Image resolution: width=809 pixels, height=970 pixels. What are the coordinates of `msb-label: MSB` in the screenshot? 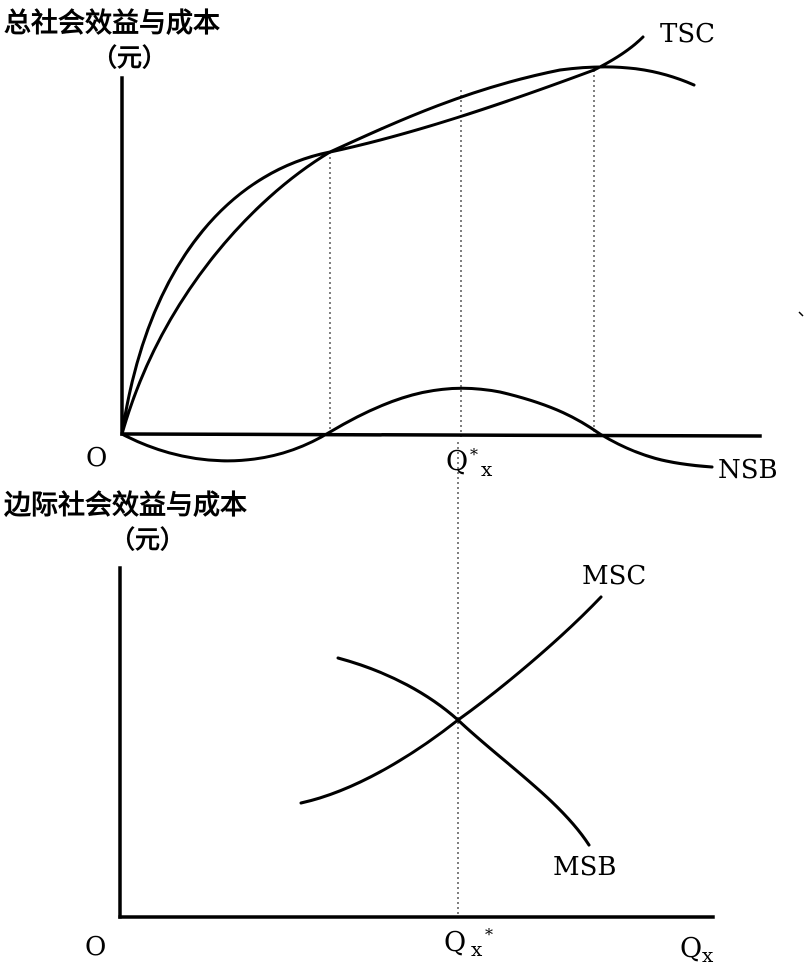 It's located at (585, 867).